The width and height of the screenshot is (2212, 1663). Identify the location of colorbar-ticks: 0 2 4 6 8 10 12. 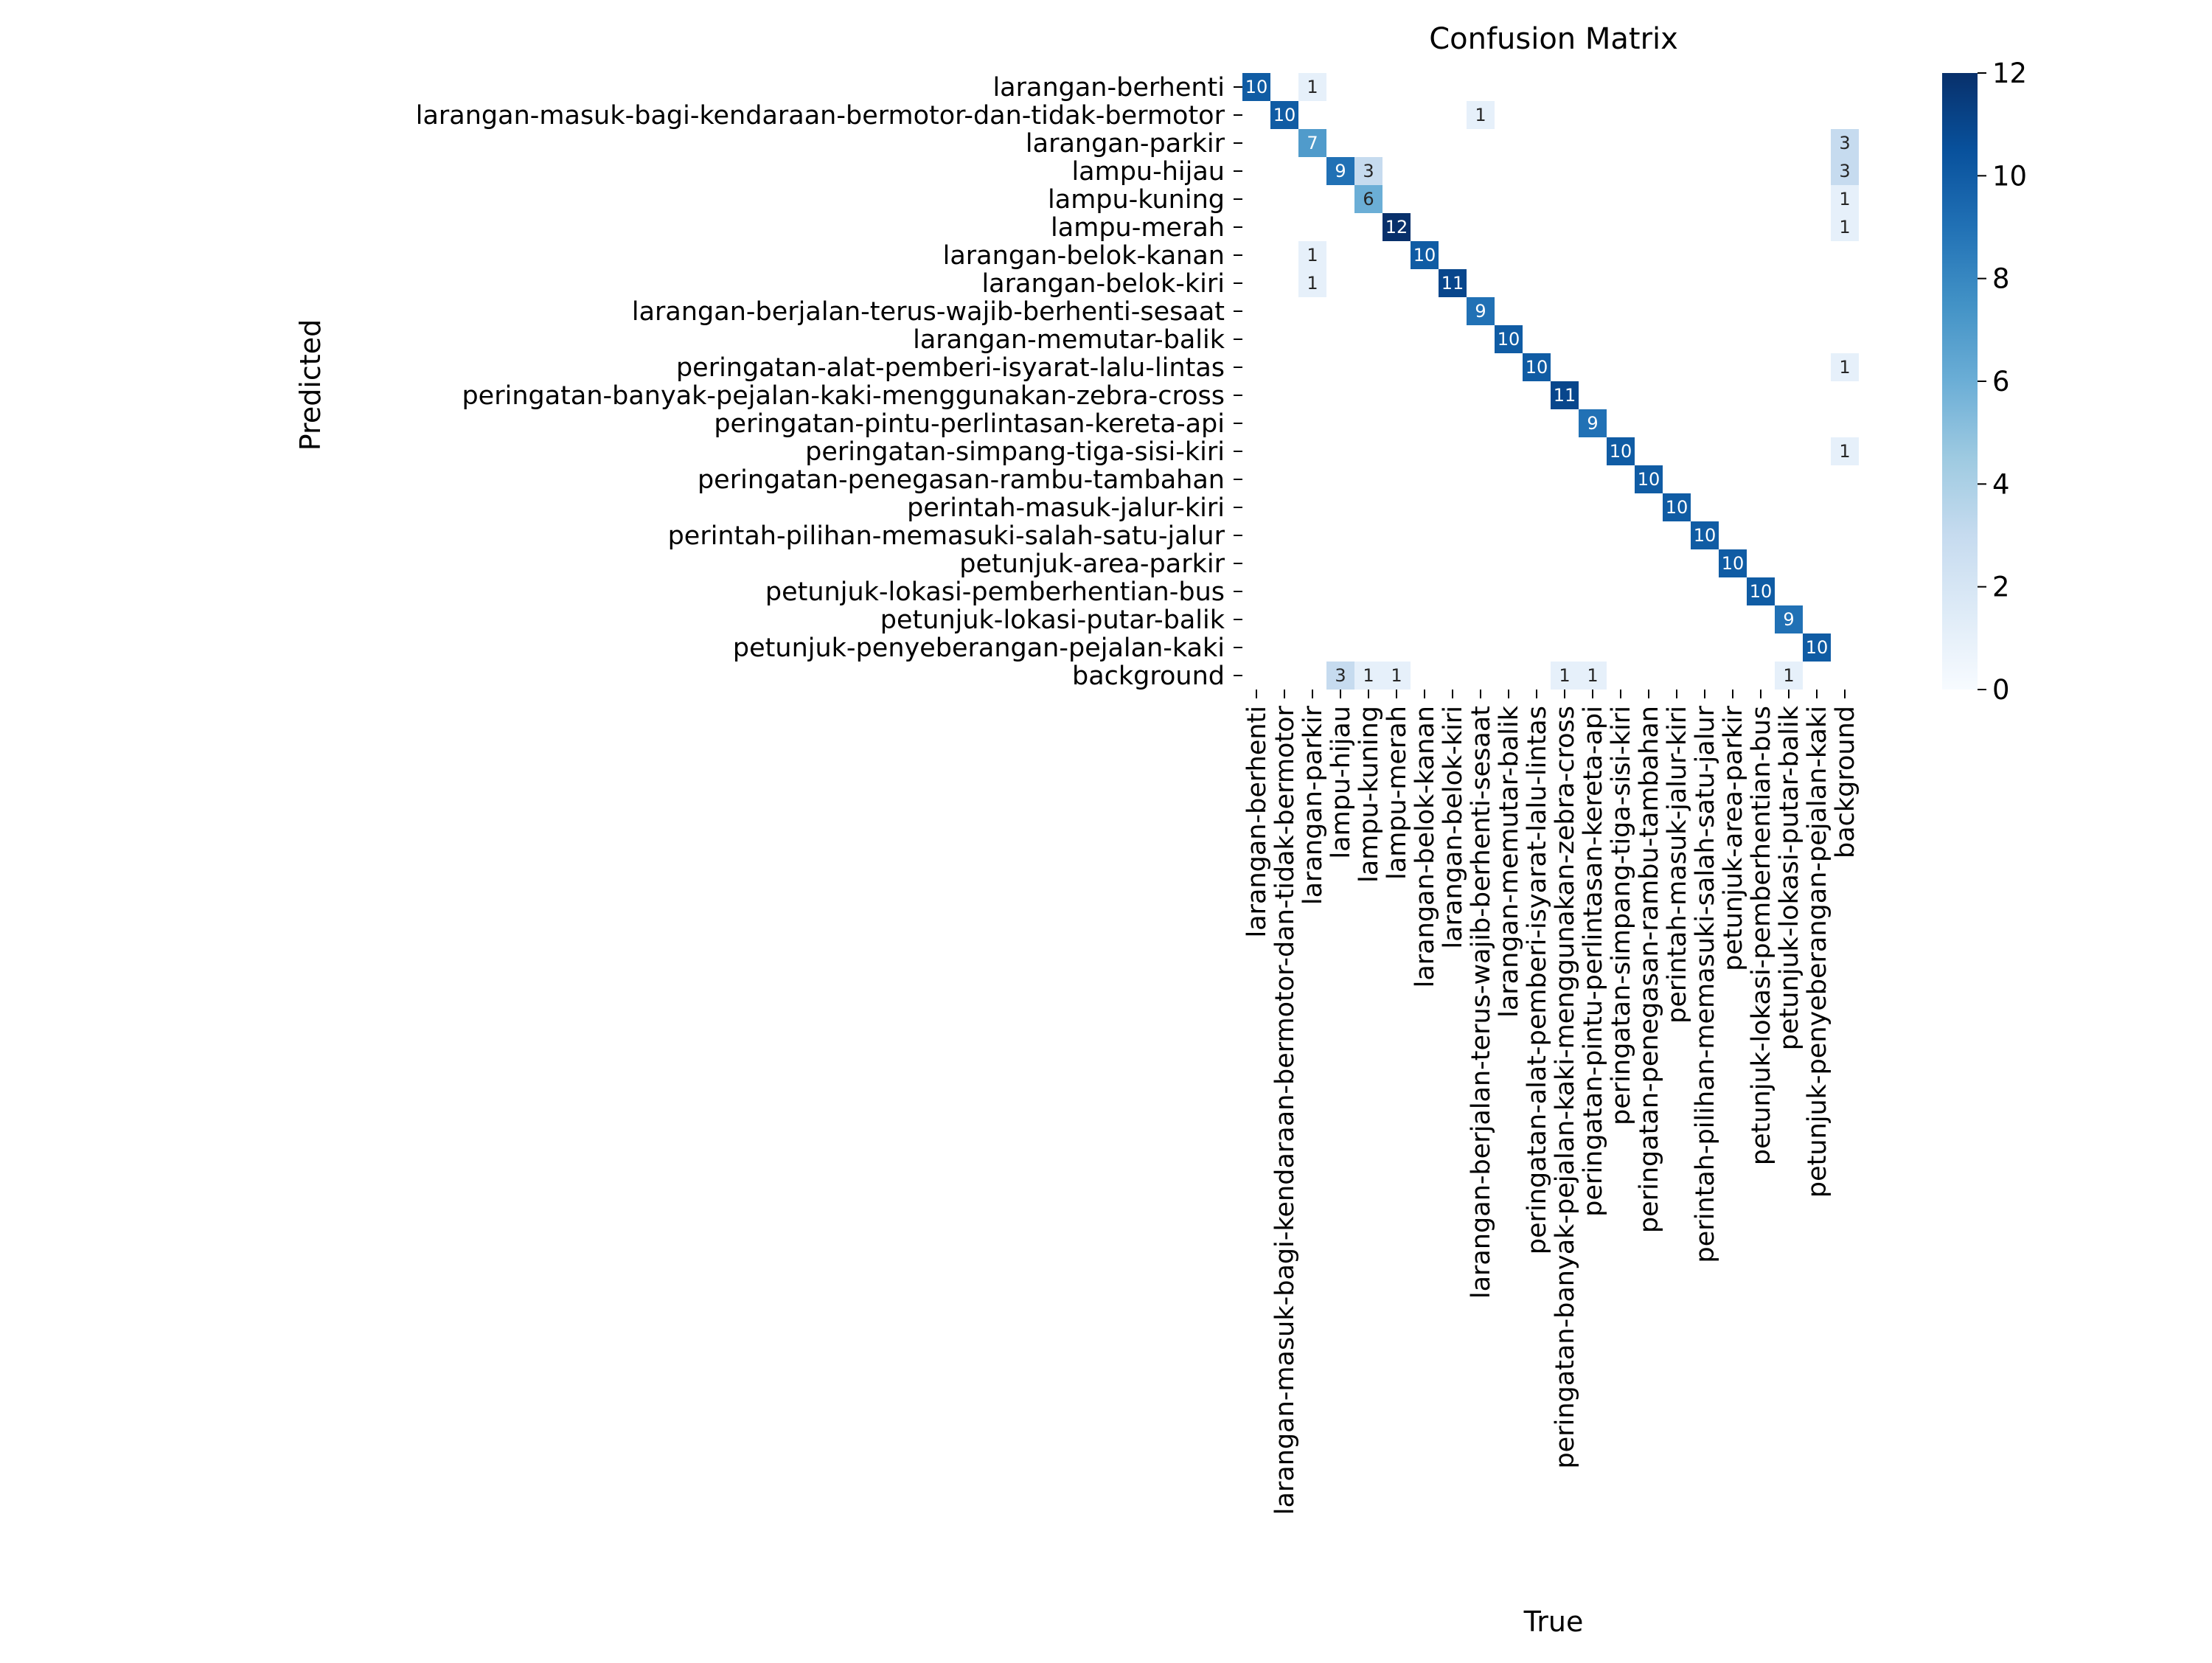
(2002, 382).